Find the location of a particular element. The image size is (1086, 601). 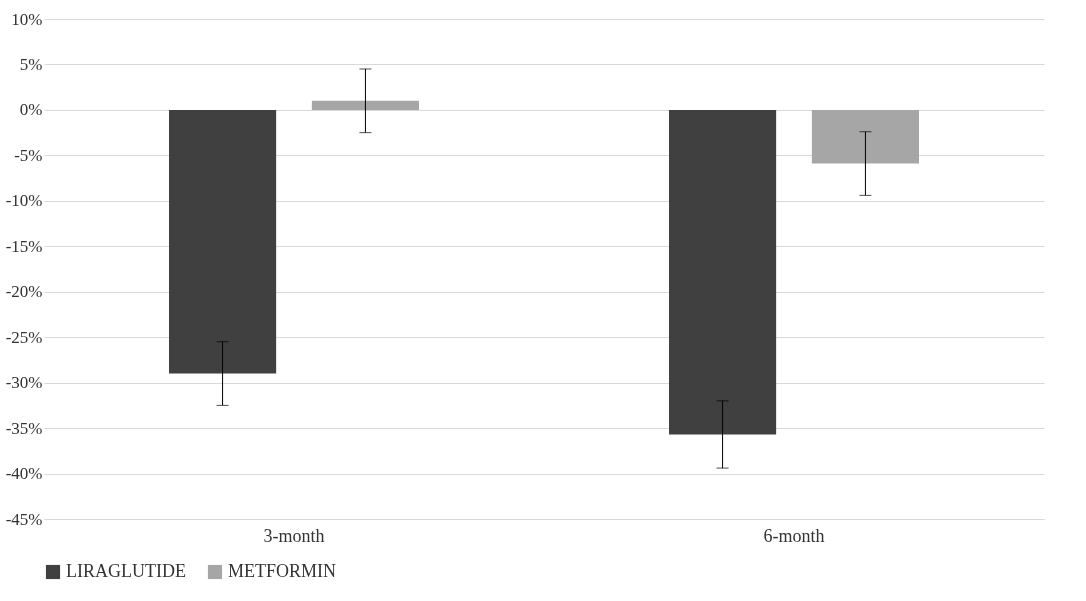

y-tick-label: 0% is located at coordinates (31, 110).